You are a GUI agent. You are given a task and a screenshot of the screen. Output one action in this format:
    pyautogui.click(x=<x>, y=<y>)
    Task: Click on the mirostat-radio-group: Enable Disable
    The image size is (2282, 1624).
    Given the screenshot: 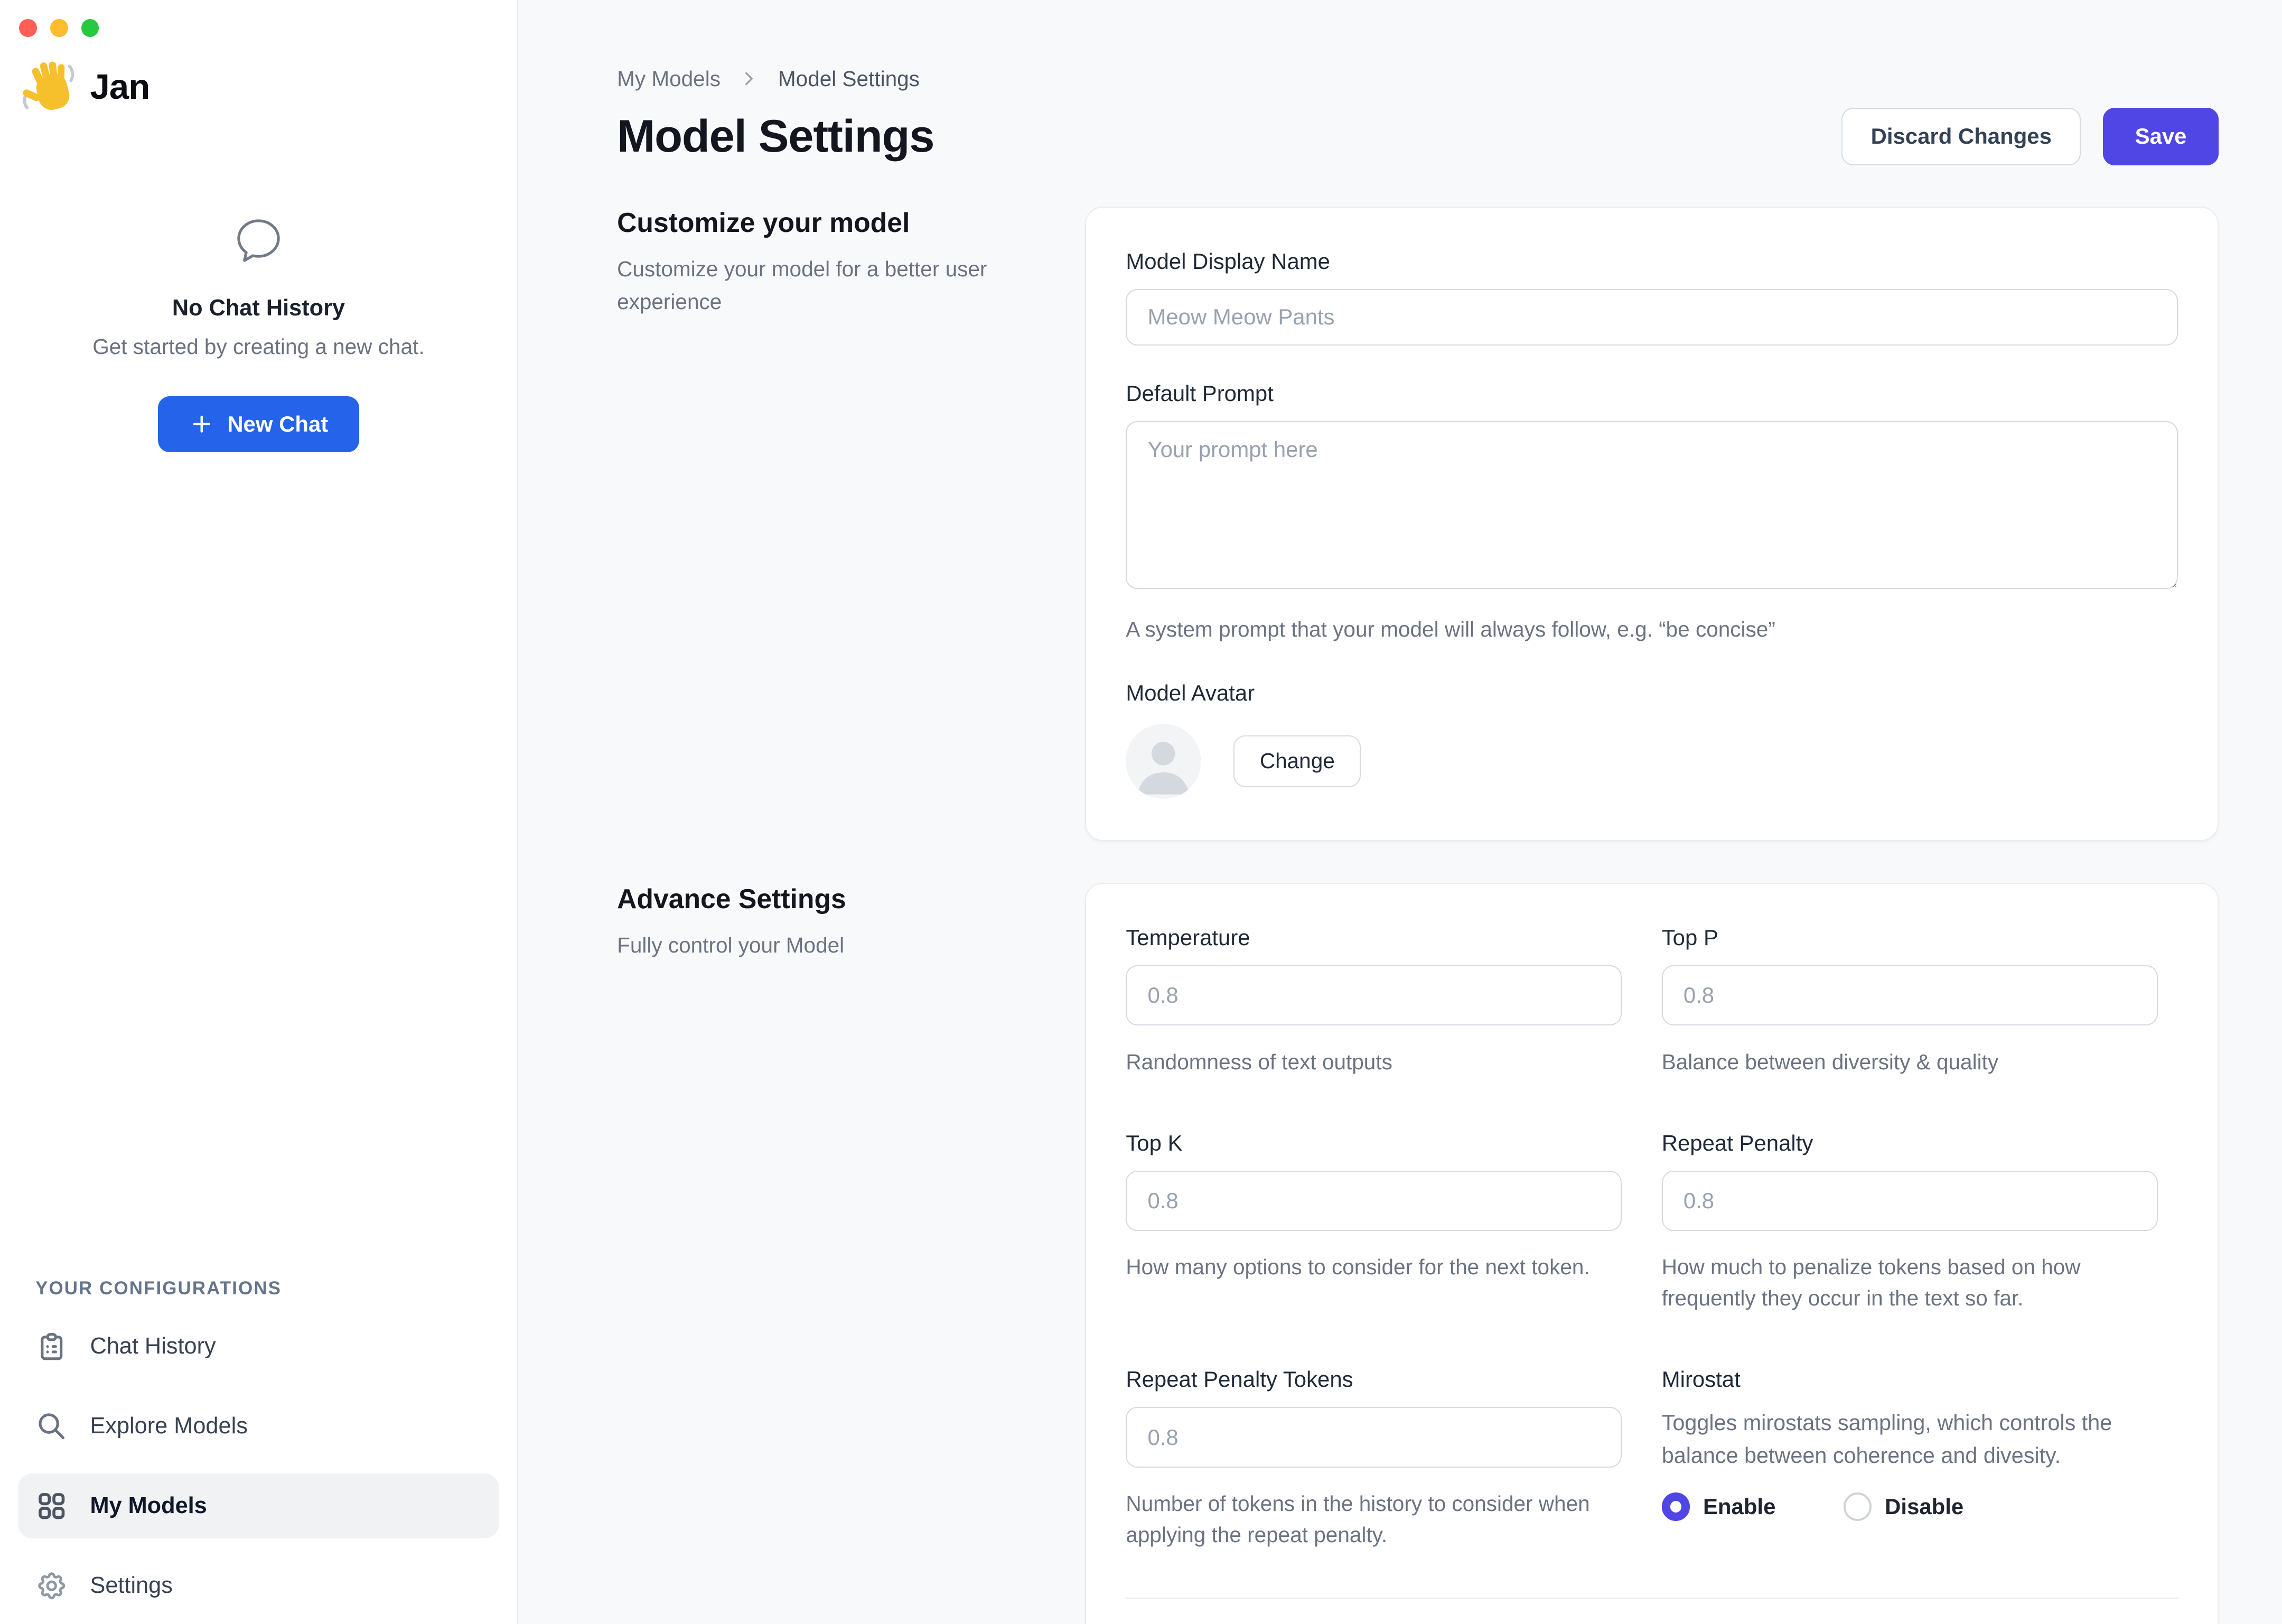 What is the action you would take?
    pyautogui.click(x=1910, y=1506)
    